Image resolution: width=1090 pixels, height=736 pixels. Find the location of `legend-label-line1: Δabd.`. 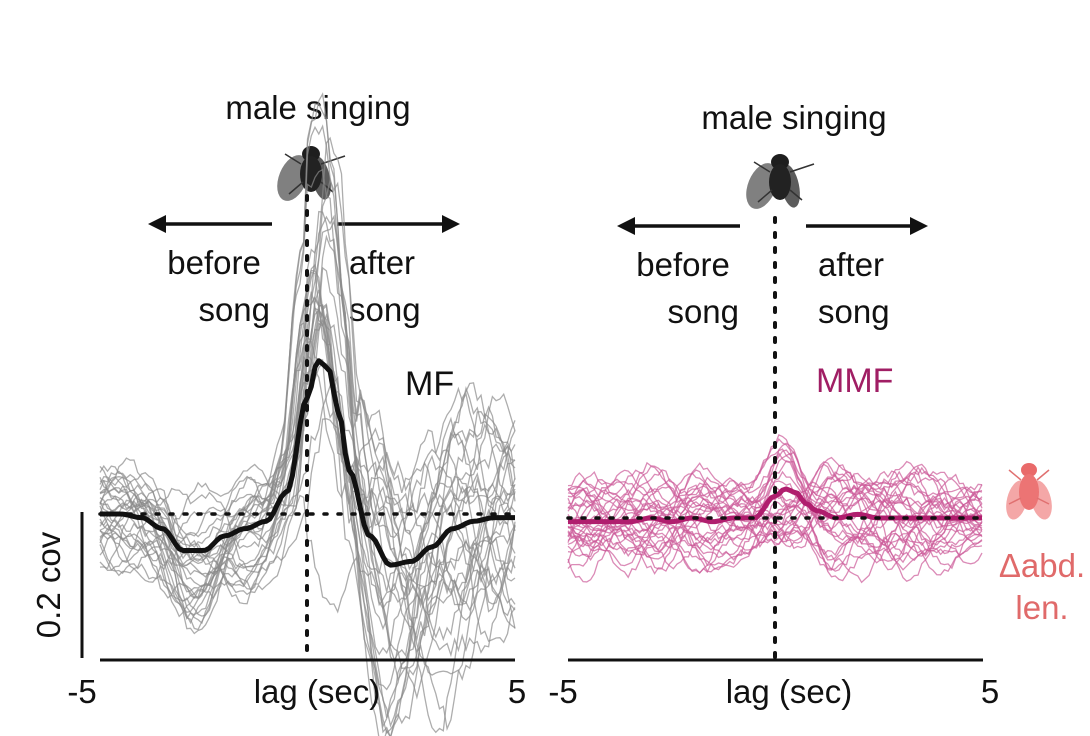

legend-label-line1: Δabd. is located at coordinates (1042, 565).